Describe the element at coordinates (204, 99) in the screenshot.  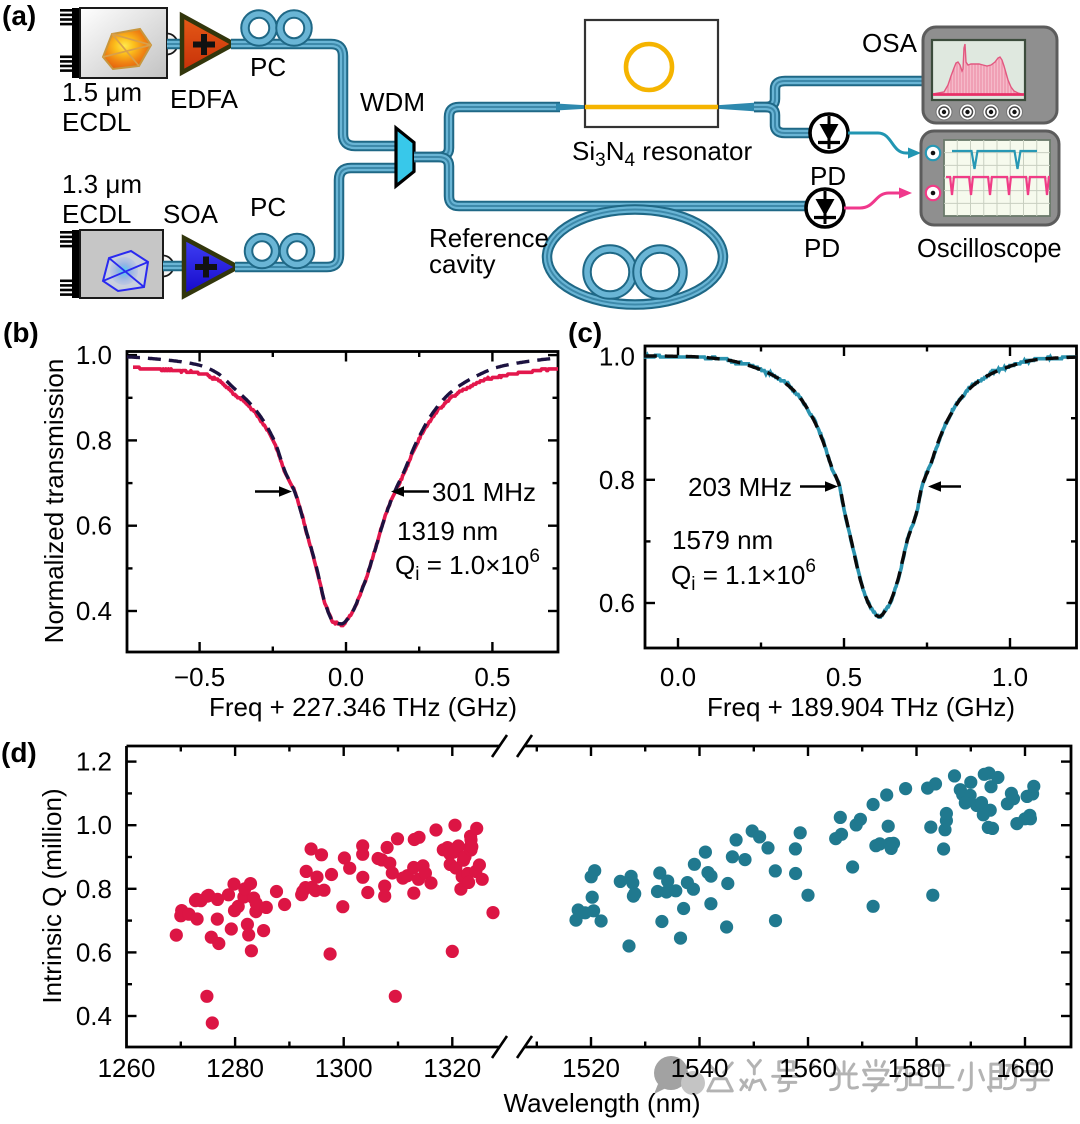
I see `svg-text: EDFA` at that location.